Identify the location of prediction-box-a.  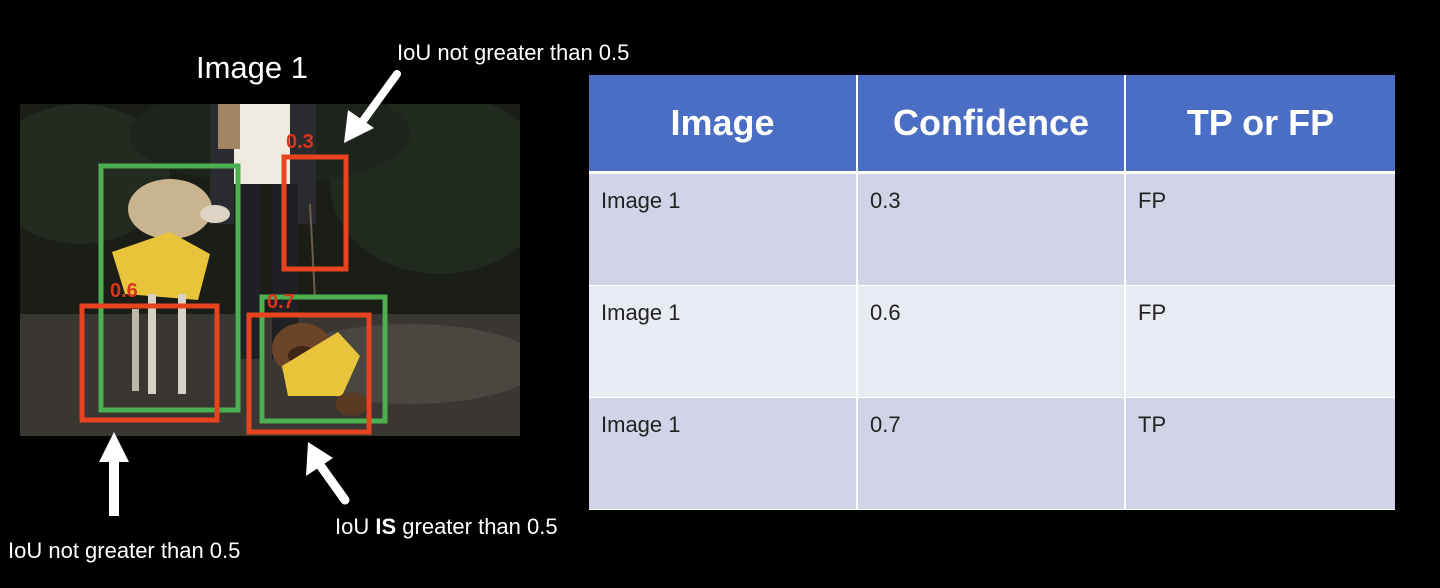
(315, 213).